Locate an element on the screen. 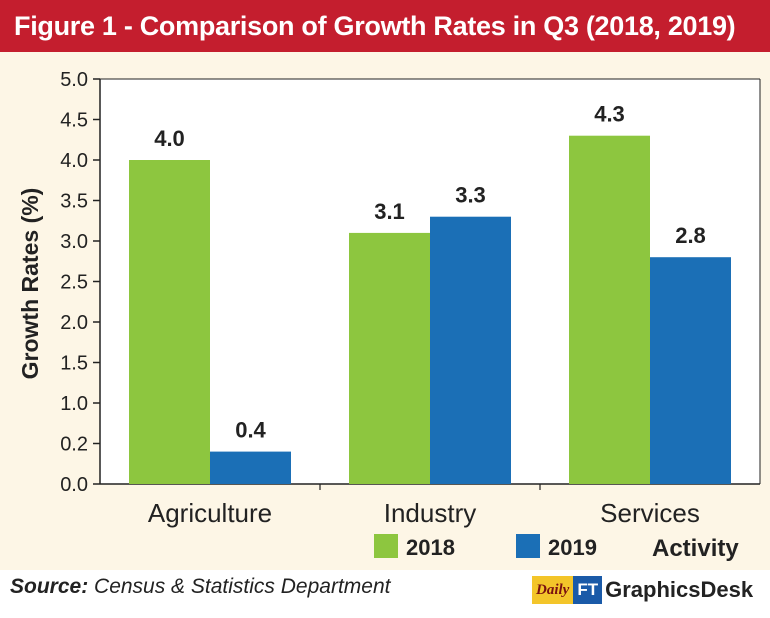 The width and height of the screenshot is (770, 618). data-label: 0.4 is located at coordinates (250, 430).